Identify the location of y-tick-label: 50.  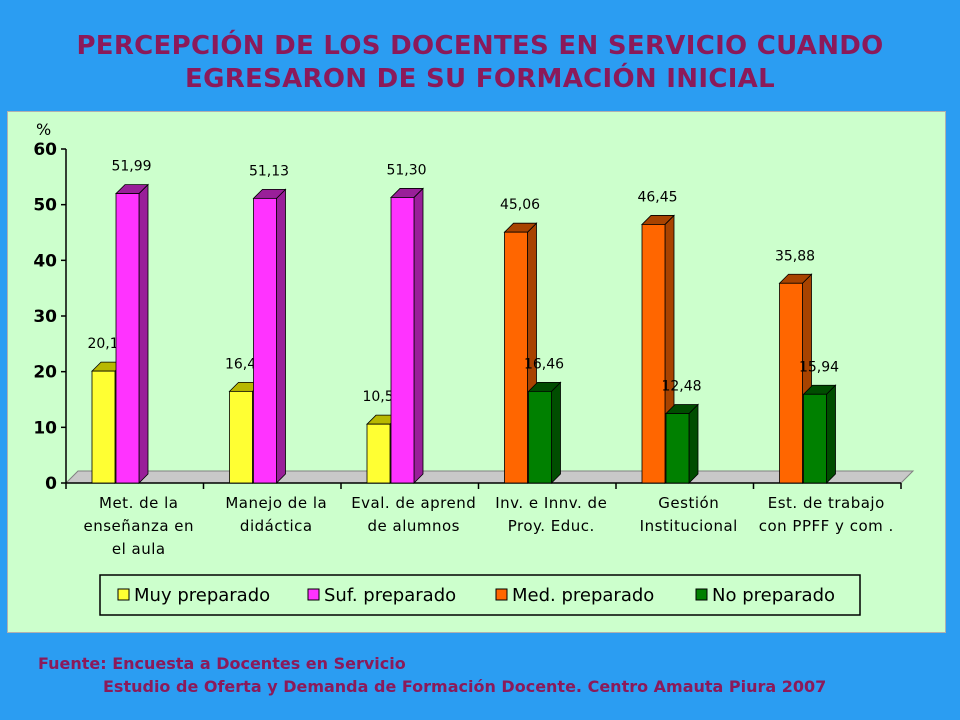
(45, 206).